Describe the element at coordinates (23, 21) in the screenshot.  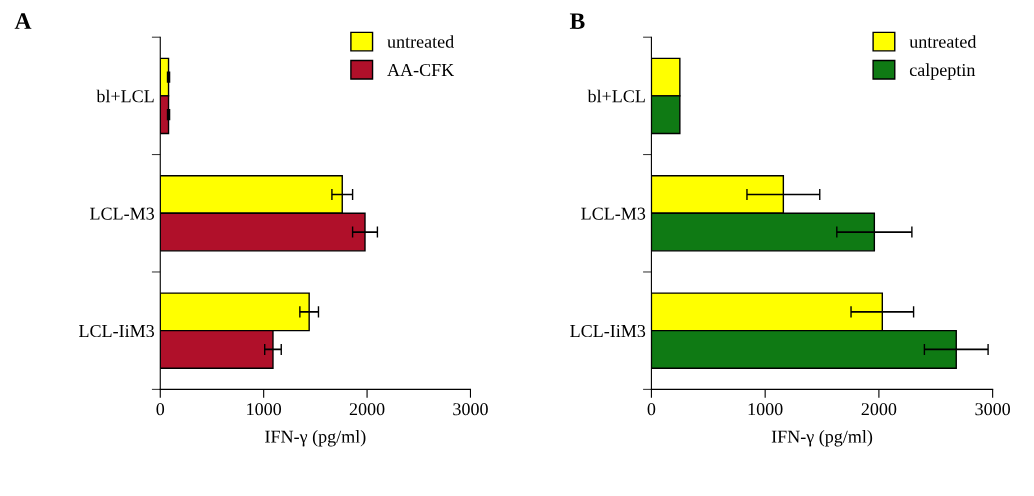
I see `chart-title: A` at that location.